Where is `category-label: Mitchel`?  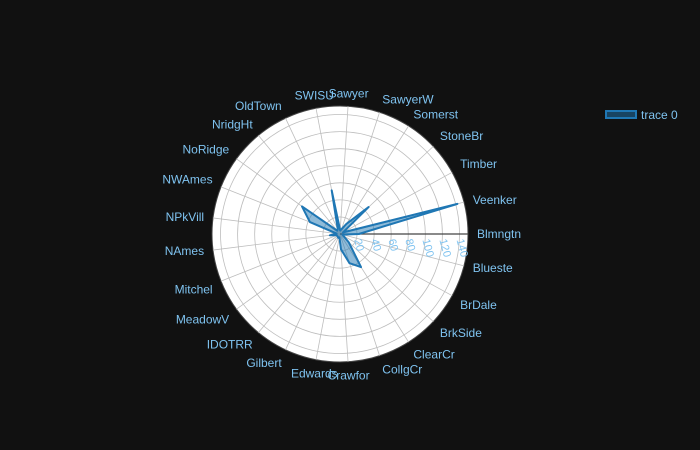
category-label: Mitchel is located at coordinates (194, 289).